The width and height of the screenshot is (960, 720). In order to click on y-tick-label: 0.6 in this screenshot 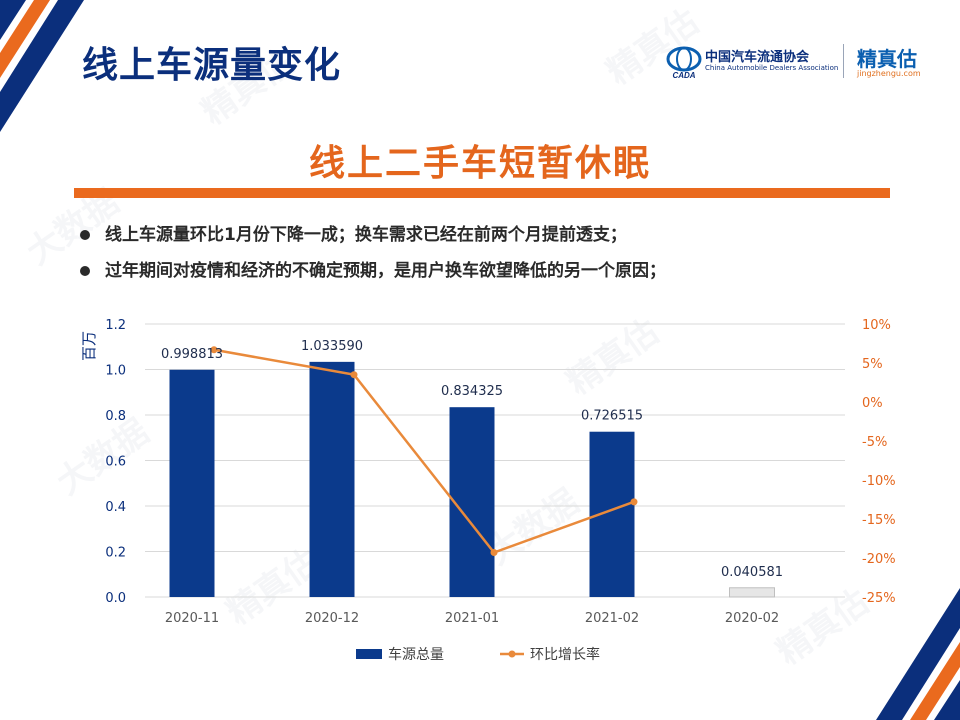, I will do `click(115, 462)`.